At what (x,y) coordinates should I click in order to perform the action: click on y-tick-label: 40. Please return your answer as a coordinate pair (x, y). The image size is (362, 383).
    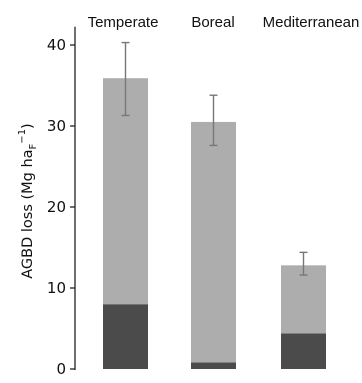
    Looking at the image, I should click on (56, 45).